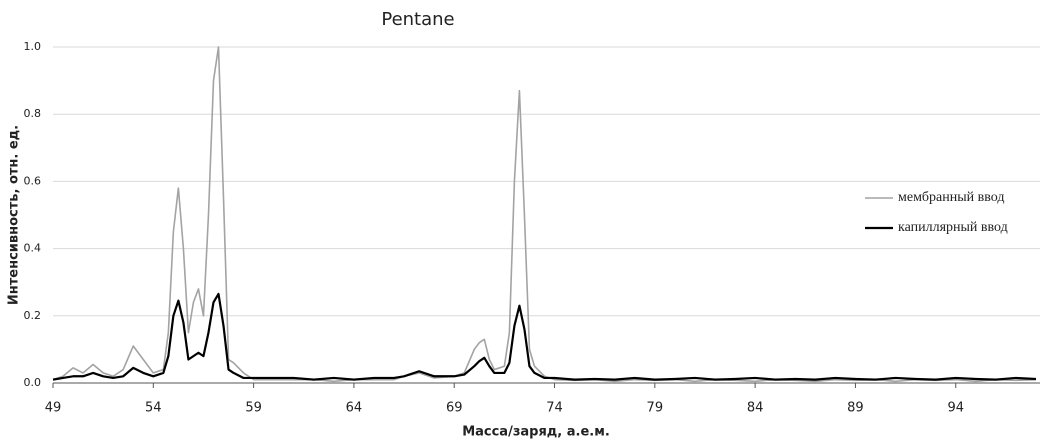 This screenshot has height=448, width=1045. What do you see at coordinates (253, 408) in the screenshot?
I see `x-tick-label: 59` at bounding box center [253, 408].